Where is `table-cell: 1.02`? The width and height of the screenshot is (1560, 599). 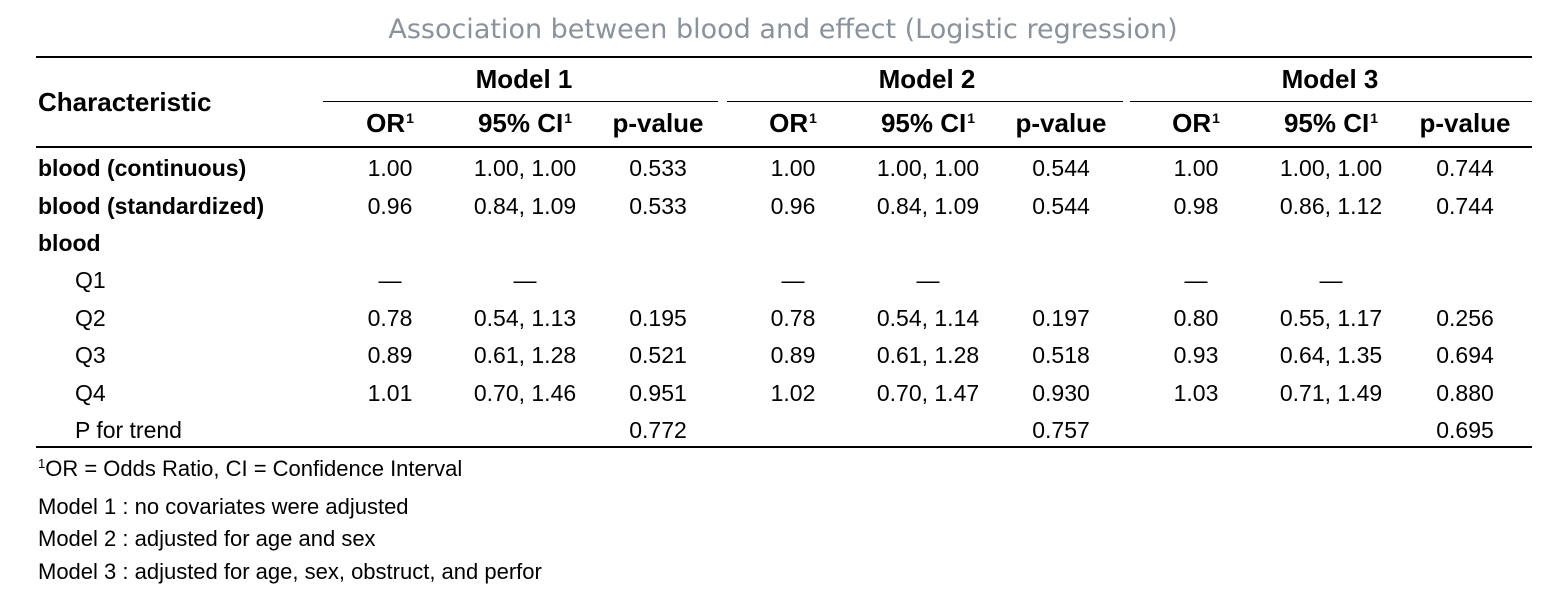
table-cell: 1.02 is located at coordinates (793, 393).